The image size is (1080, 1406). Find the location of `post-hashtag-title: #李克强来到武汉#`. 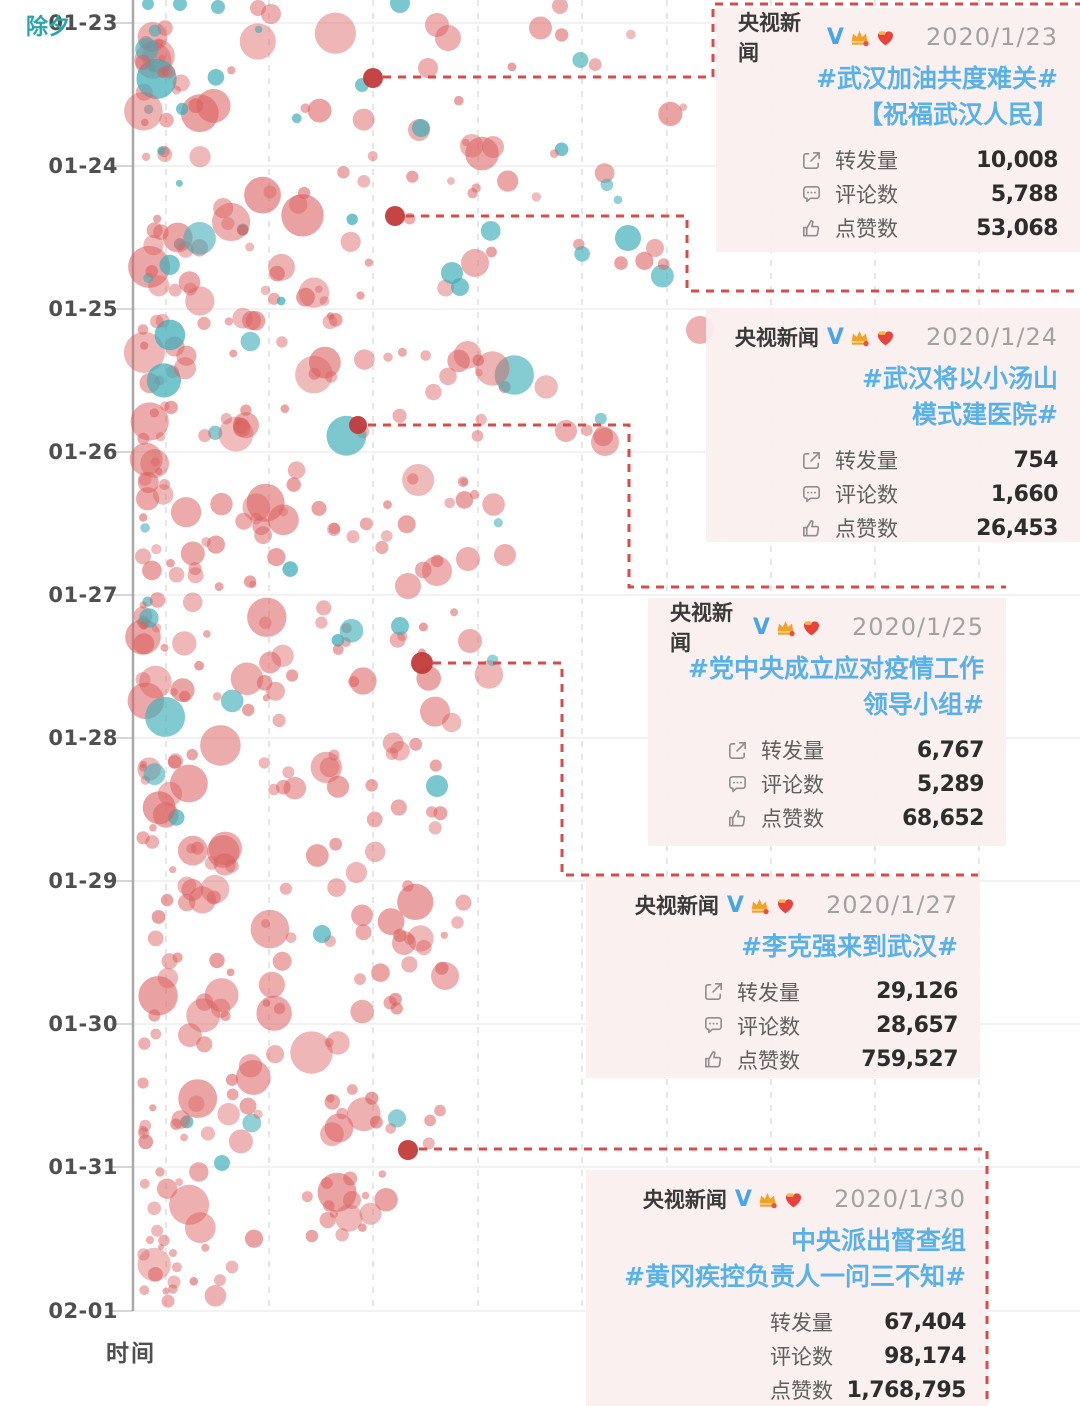

post-hashtag-title: #李克强来到武汉# is located at coordinates (783, 947).